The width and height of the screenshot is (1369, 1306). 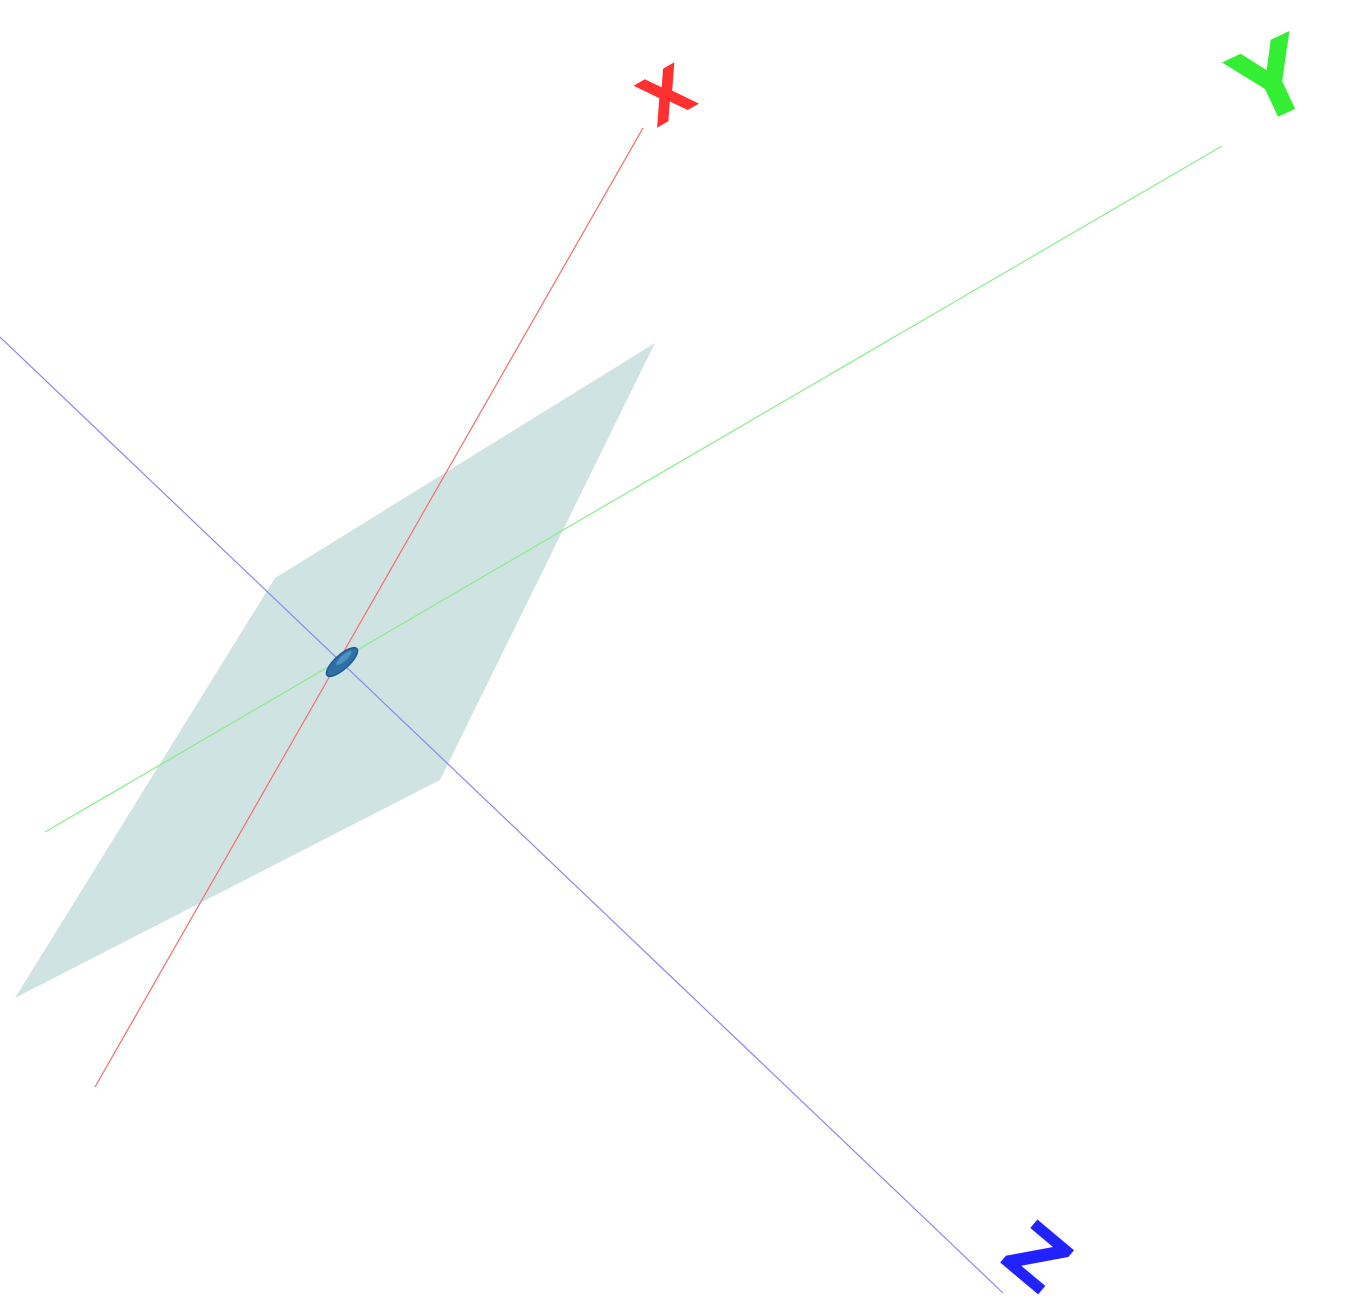 I want to click on x-axis-label: X, so click(x=666, y=96).